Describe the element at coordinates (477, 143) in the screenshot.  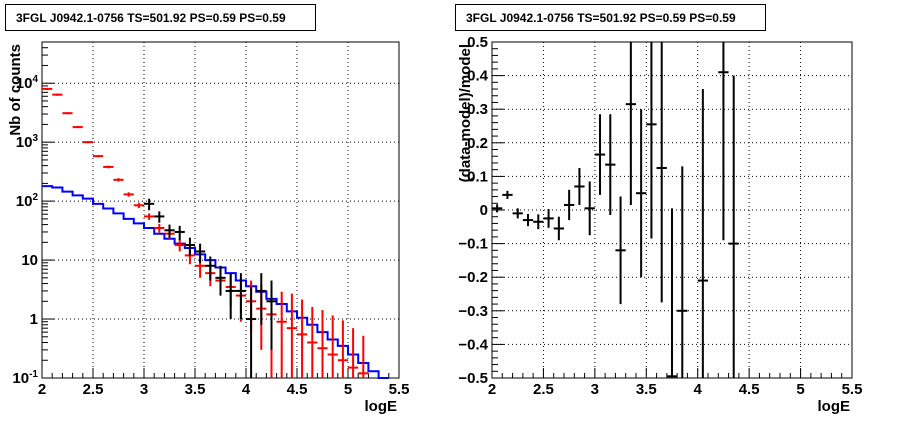
I see `y-tick-label: 0.2` at that location.